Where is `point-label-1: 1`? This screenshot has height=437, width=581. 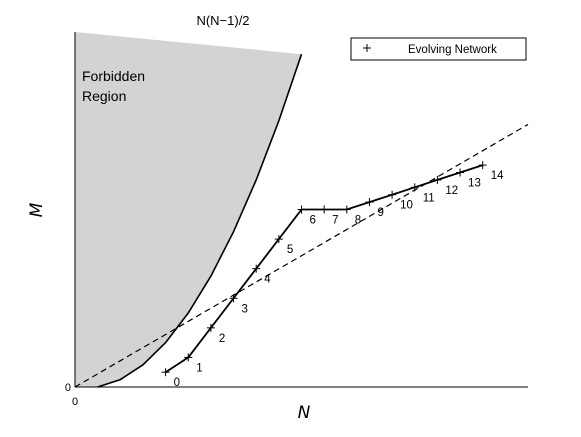 point-label-1: 1 is located at coordinates (199, 368).